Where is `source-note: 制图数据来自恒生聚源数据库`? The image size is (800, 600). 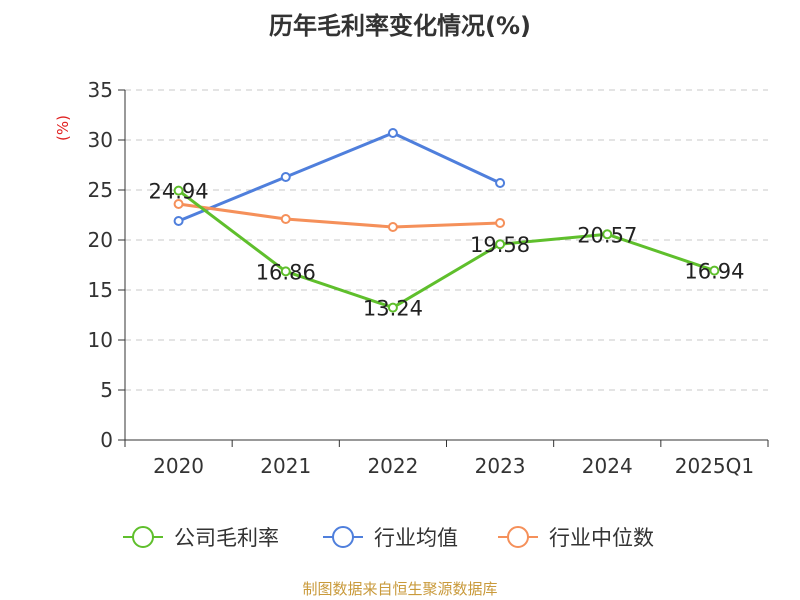 source-note: 制图数据来自恒生聚源数据库 is located at coordinates (400, 589).